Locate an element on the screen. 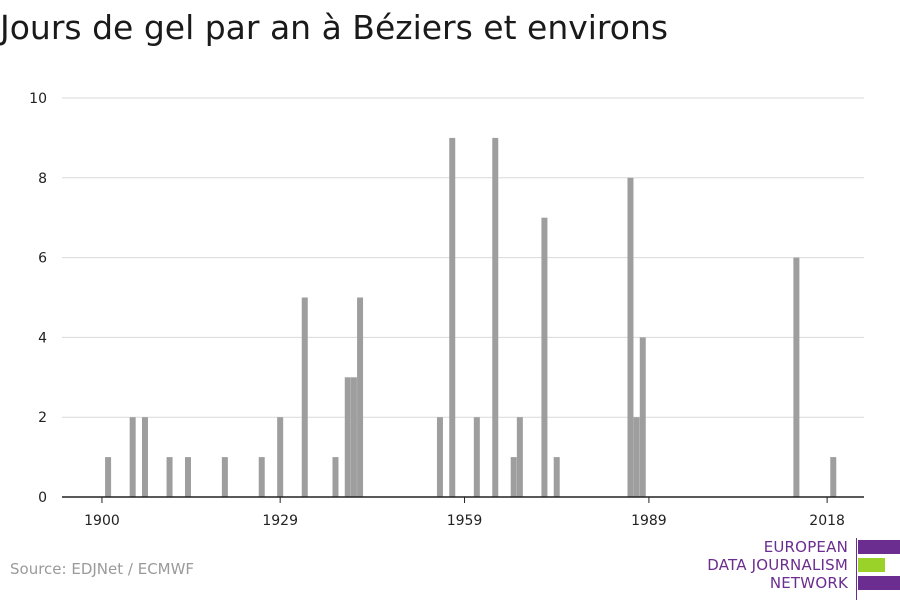 Image resolution: width=900 pixels, height=600 pixels. y-tick-label: 10 is located at coordinates (38, 99).